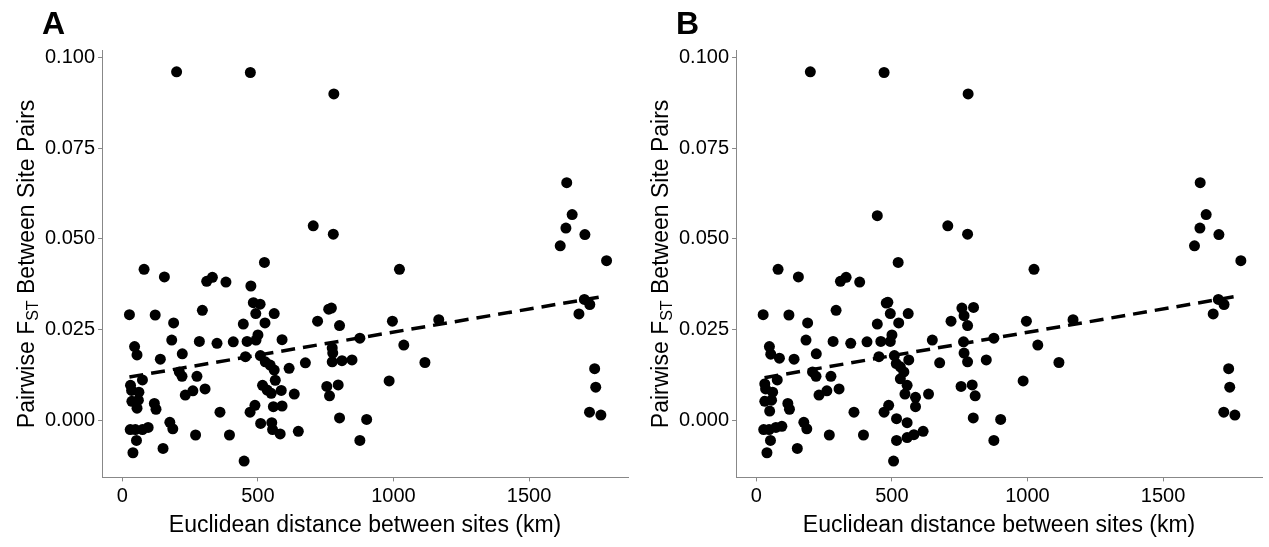  What do you see at coordinates (54, 23) in the screenshot?
I see `chart-title: A` at bounding box center [54, 23].